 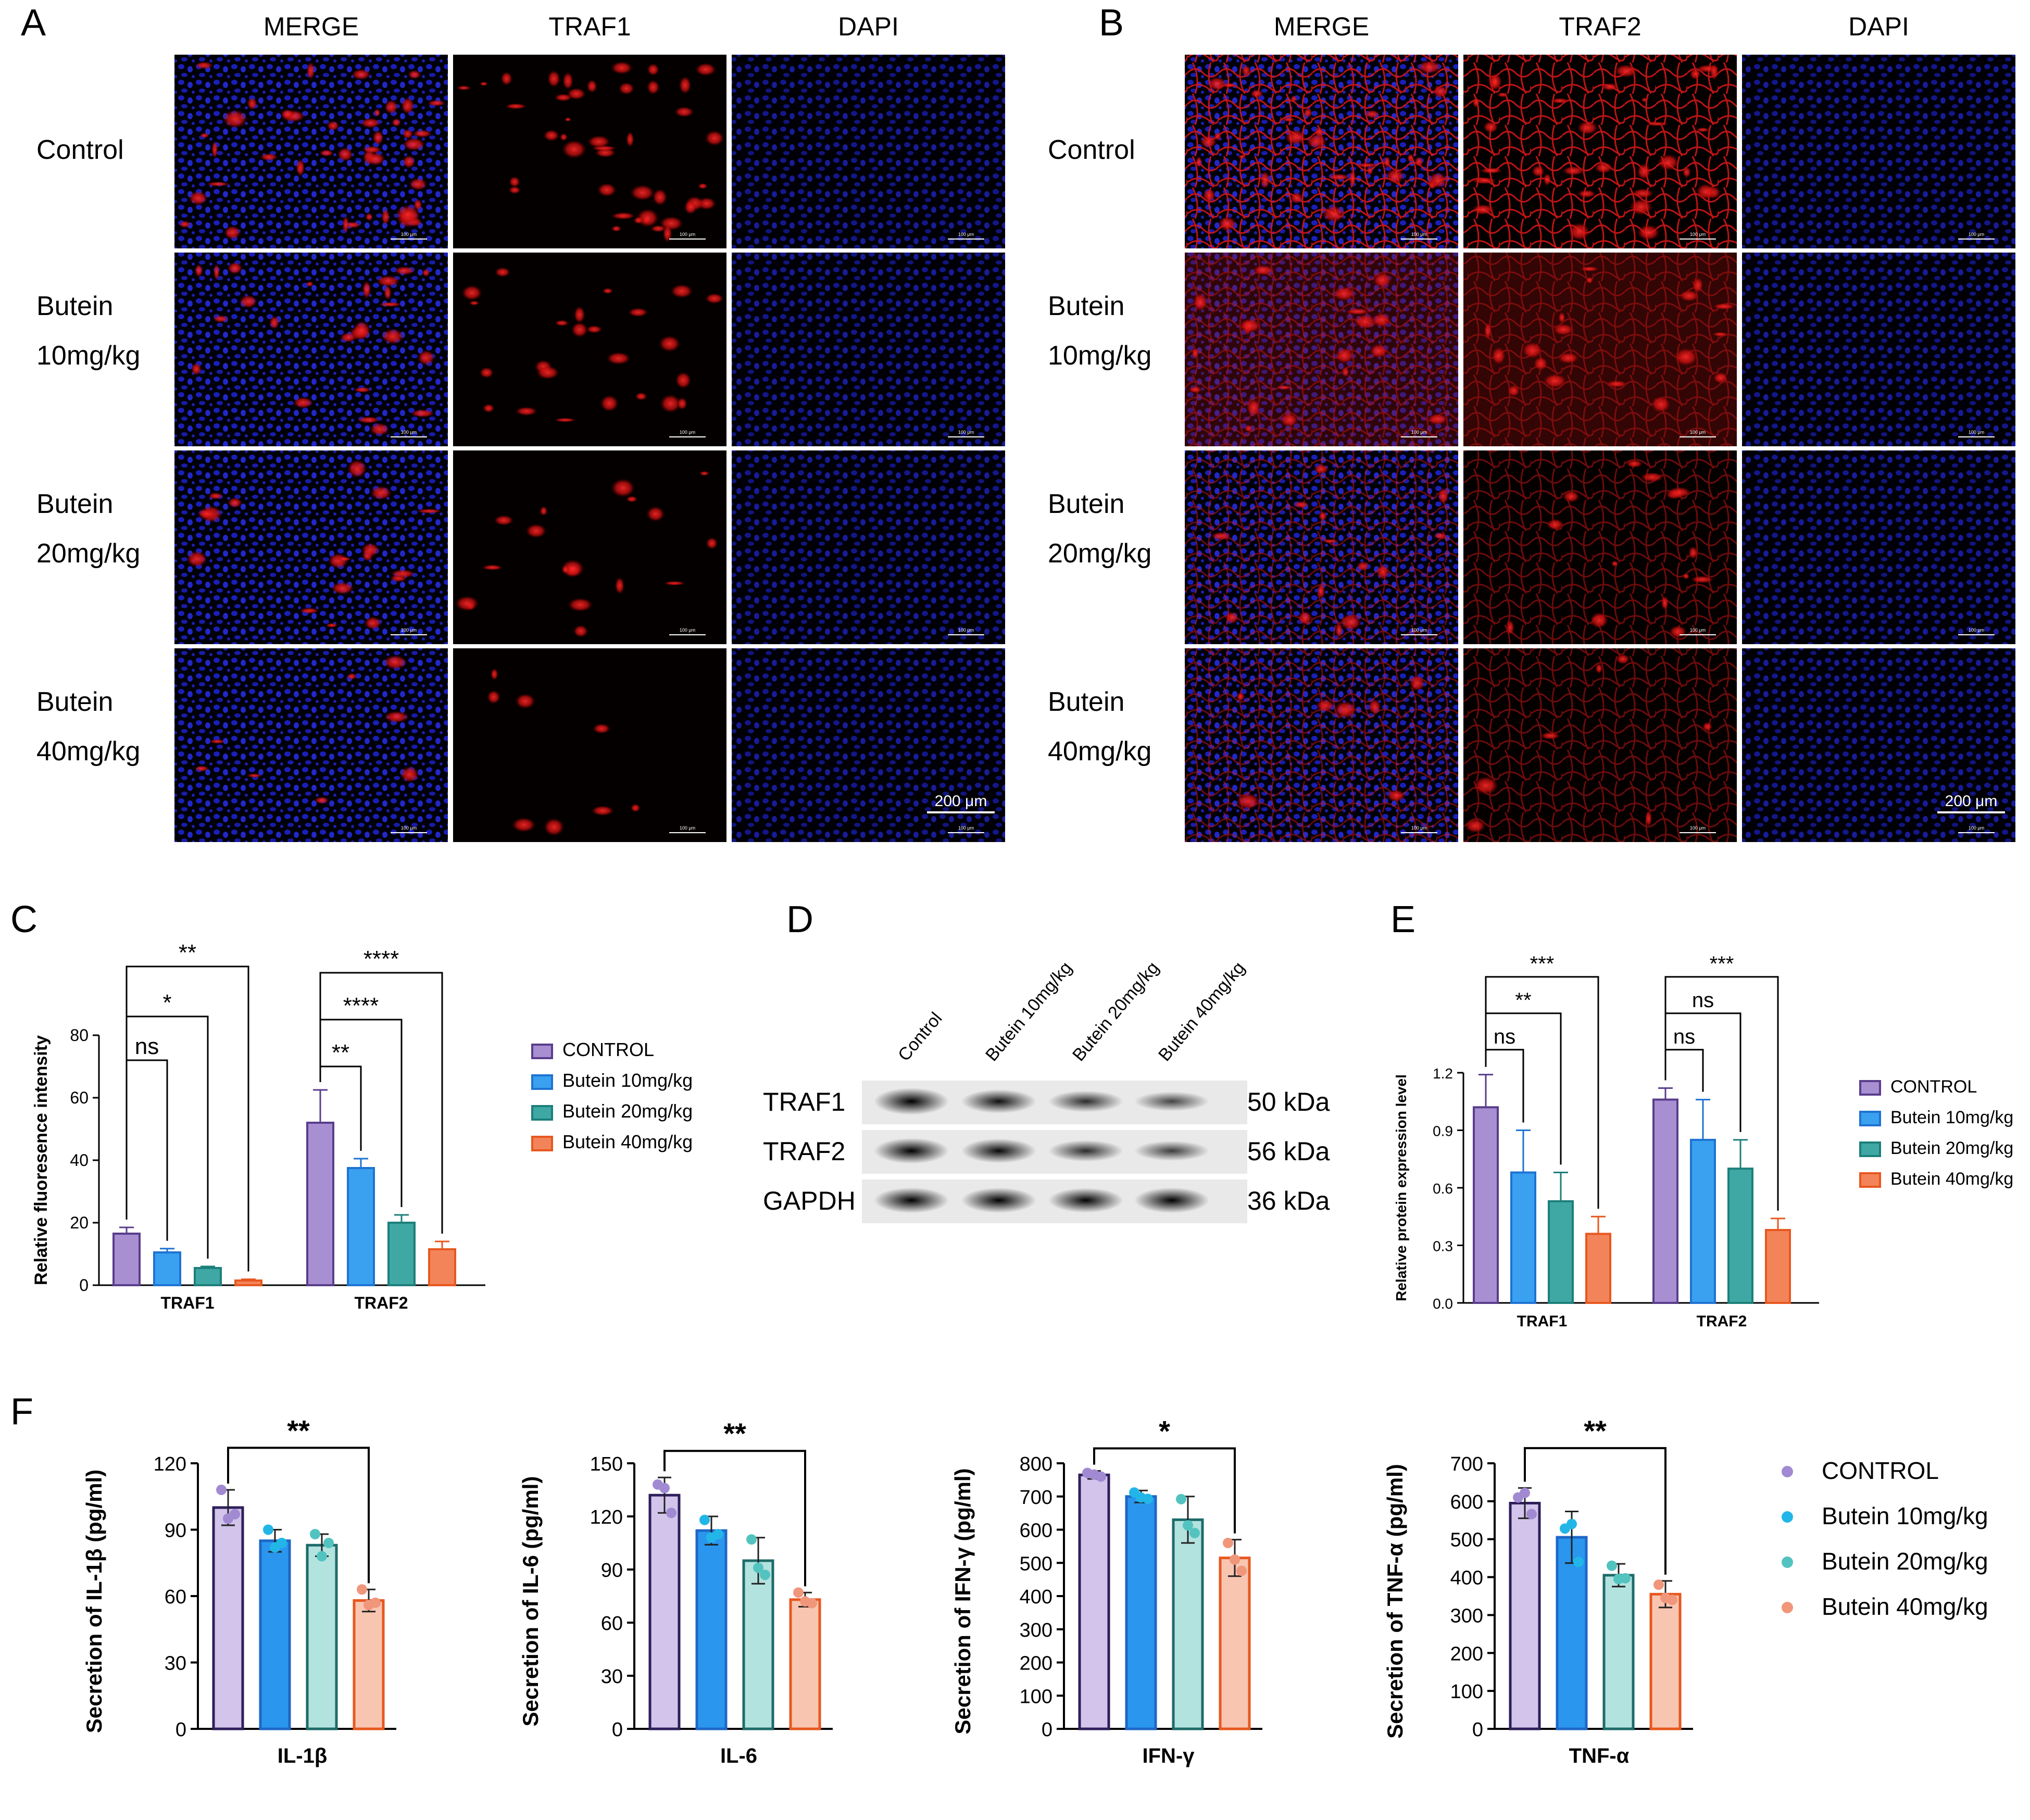 I want to click on panel-letter-d: D, so click(x=799, y=920).